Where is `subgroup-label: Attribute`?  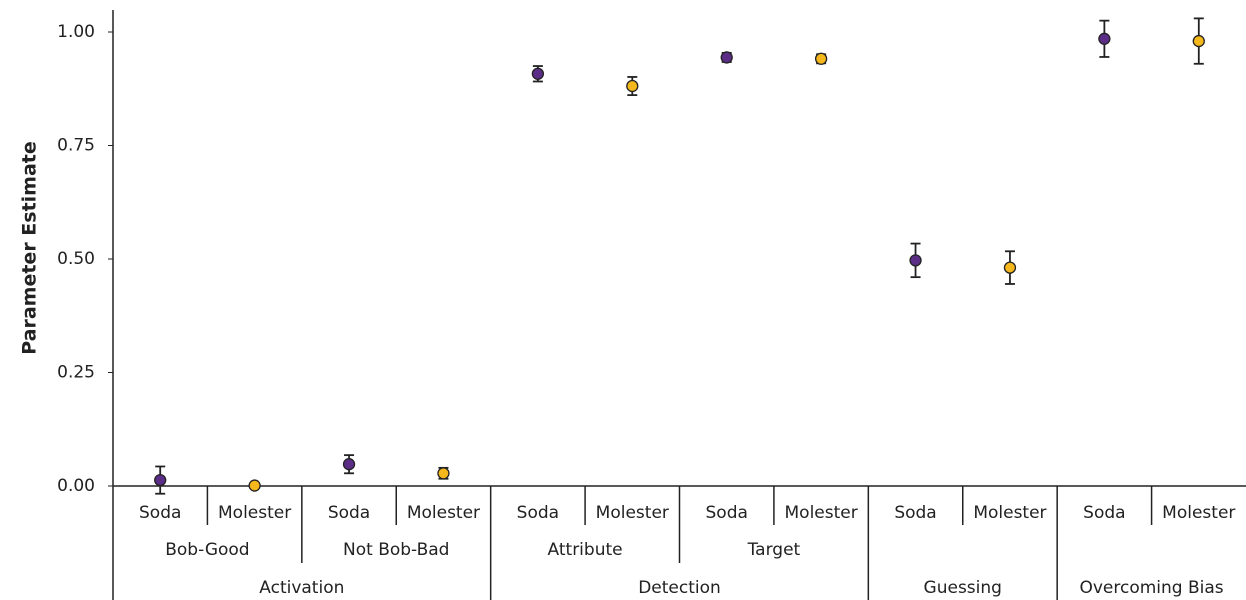 subgroup-label: Attribute is located at coordinates (585, 550).